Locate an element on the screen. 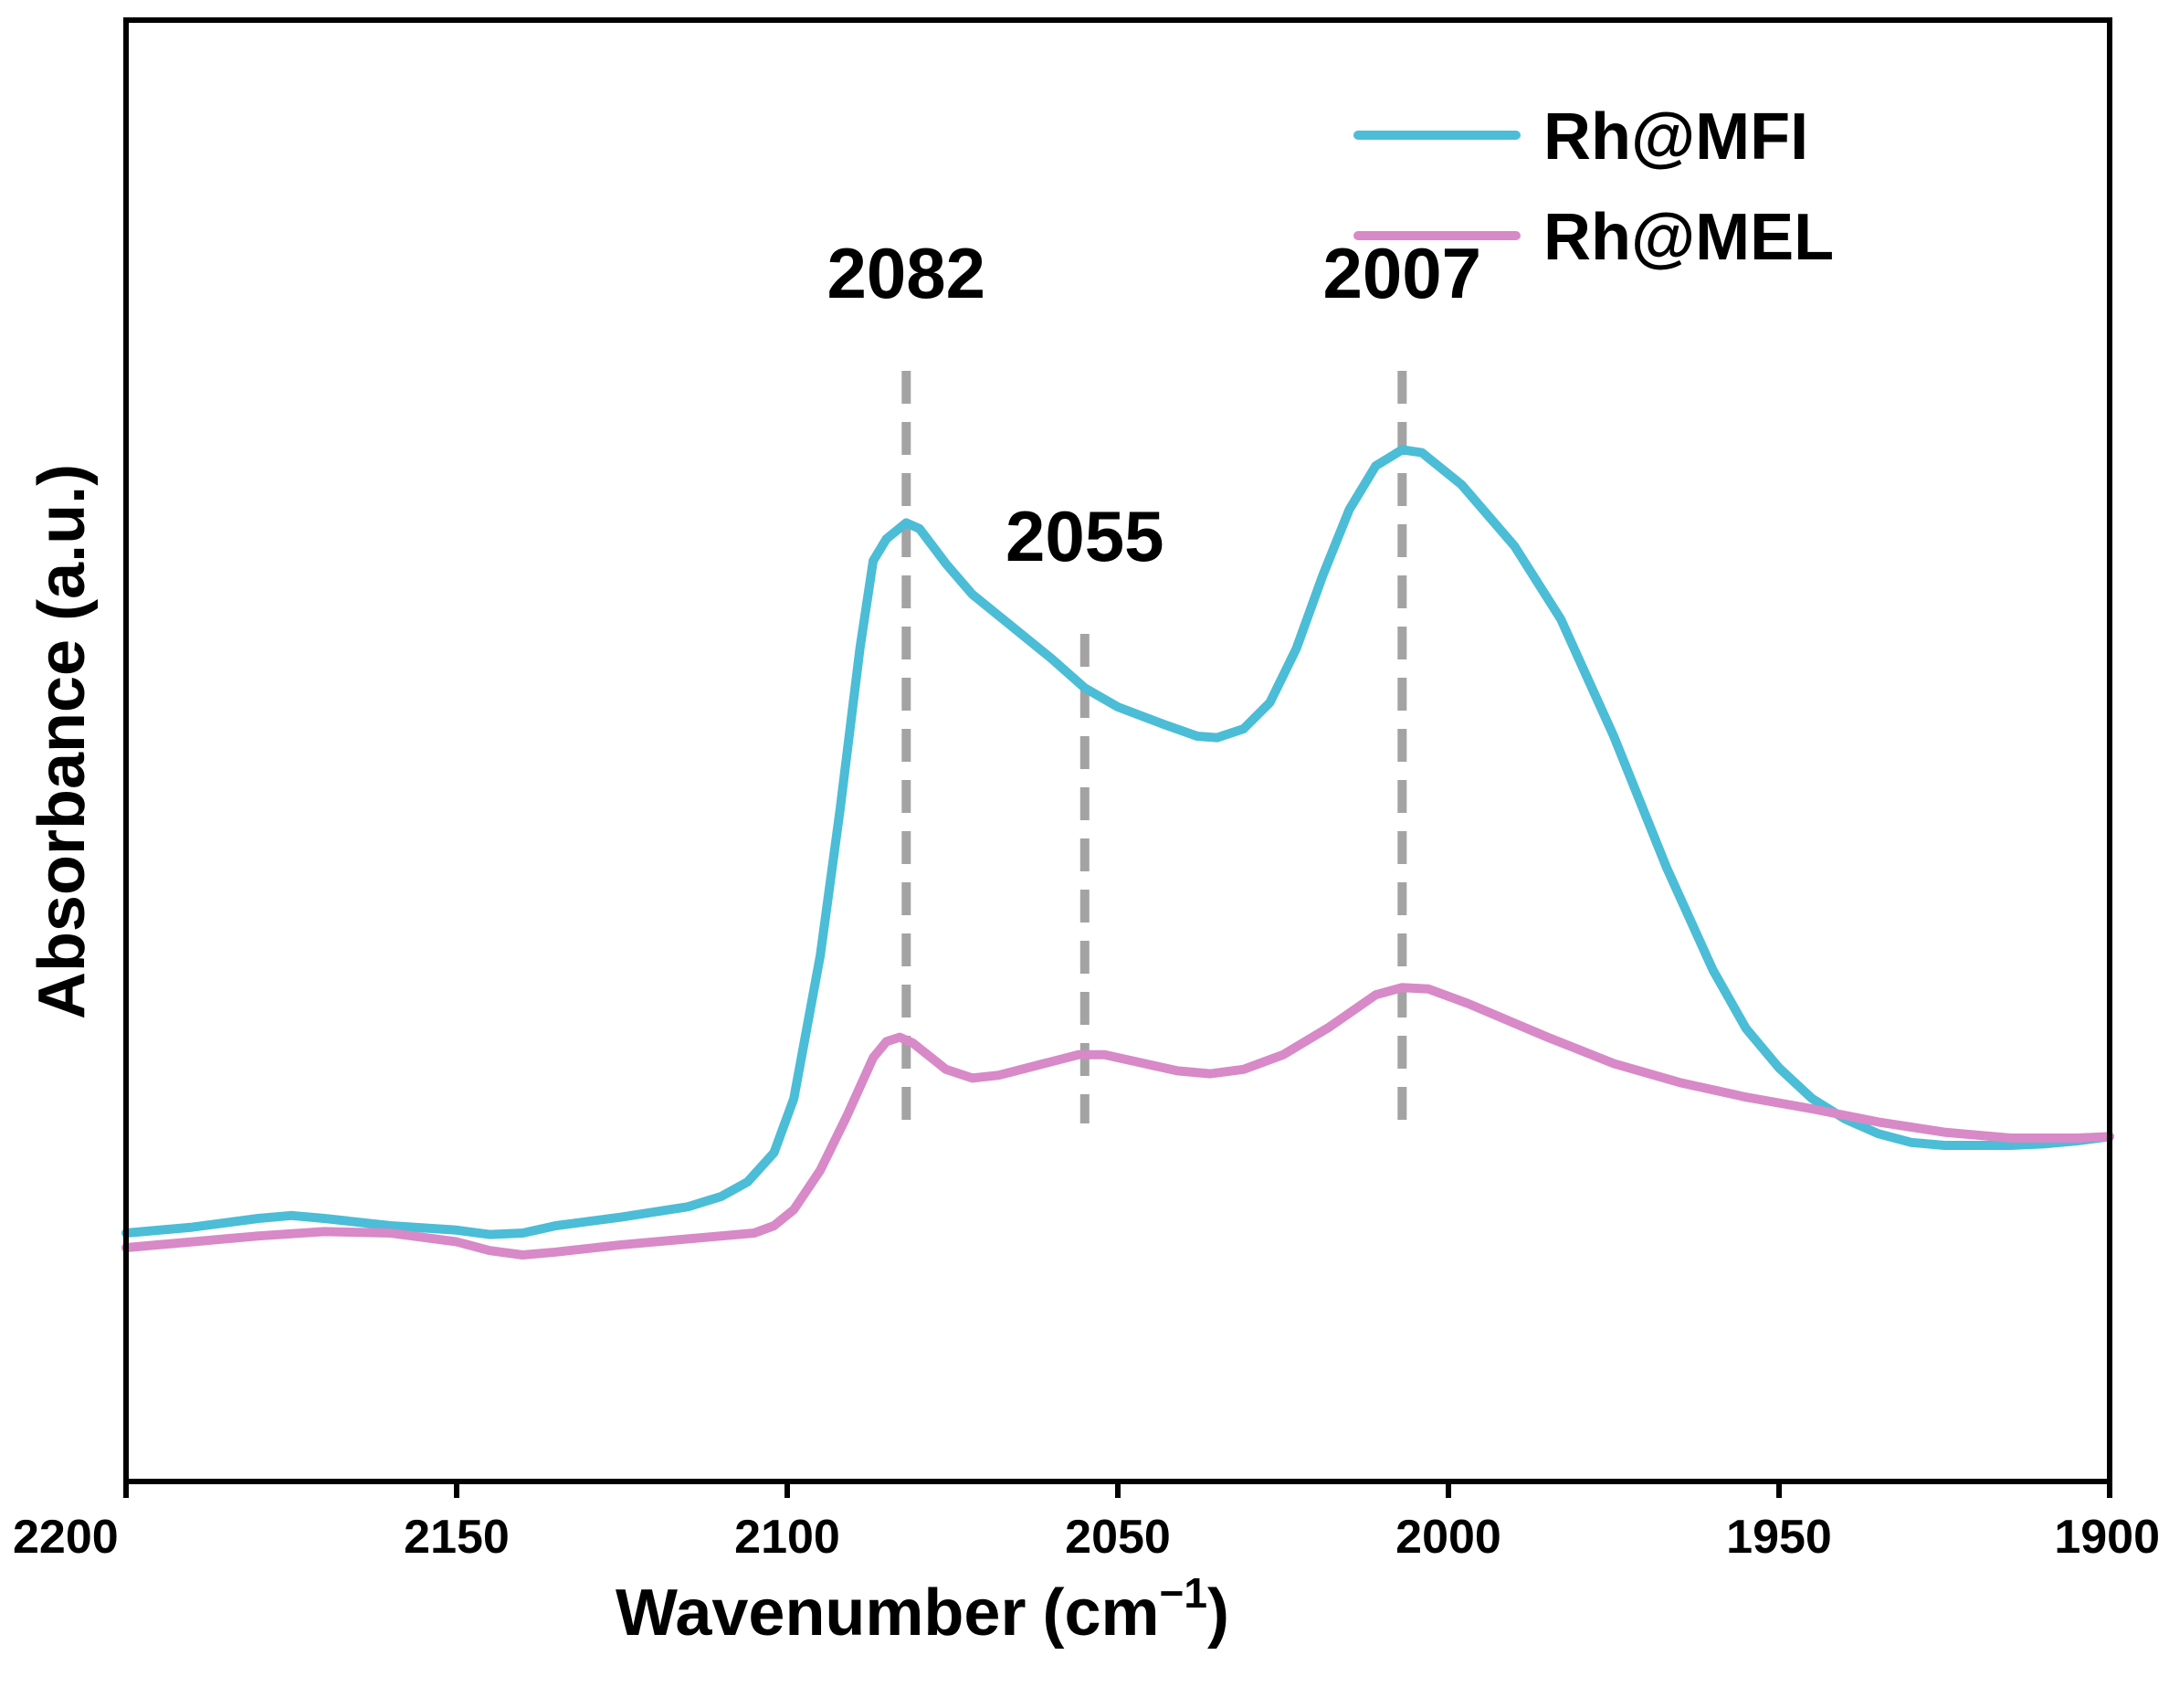  x-axis-title: Wavenumber (cm−1) is located at coordinates (923, 1609).